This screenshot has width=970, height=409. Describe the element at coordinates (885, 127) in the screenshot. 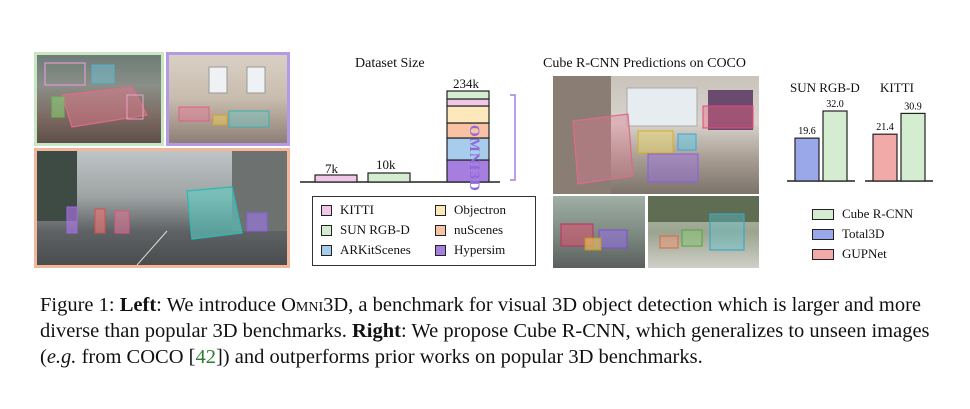

I see `value-label: 21.4` at that location.